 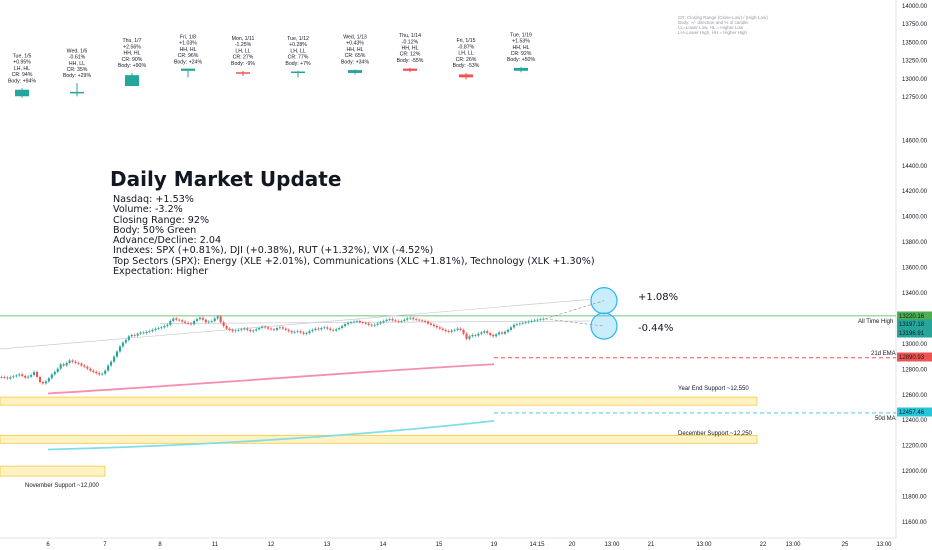 I want to click on x-tick-label: 7, so click(x=105, y=545).